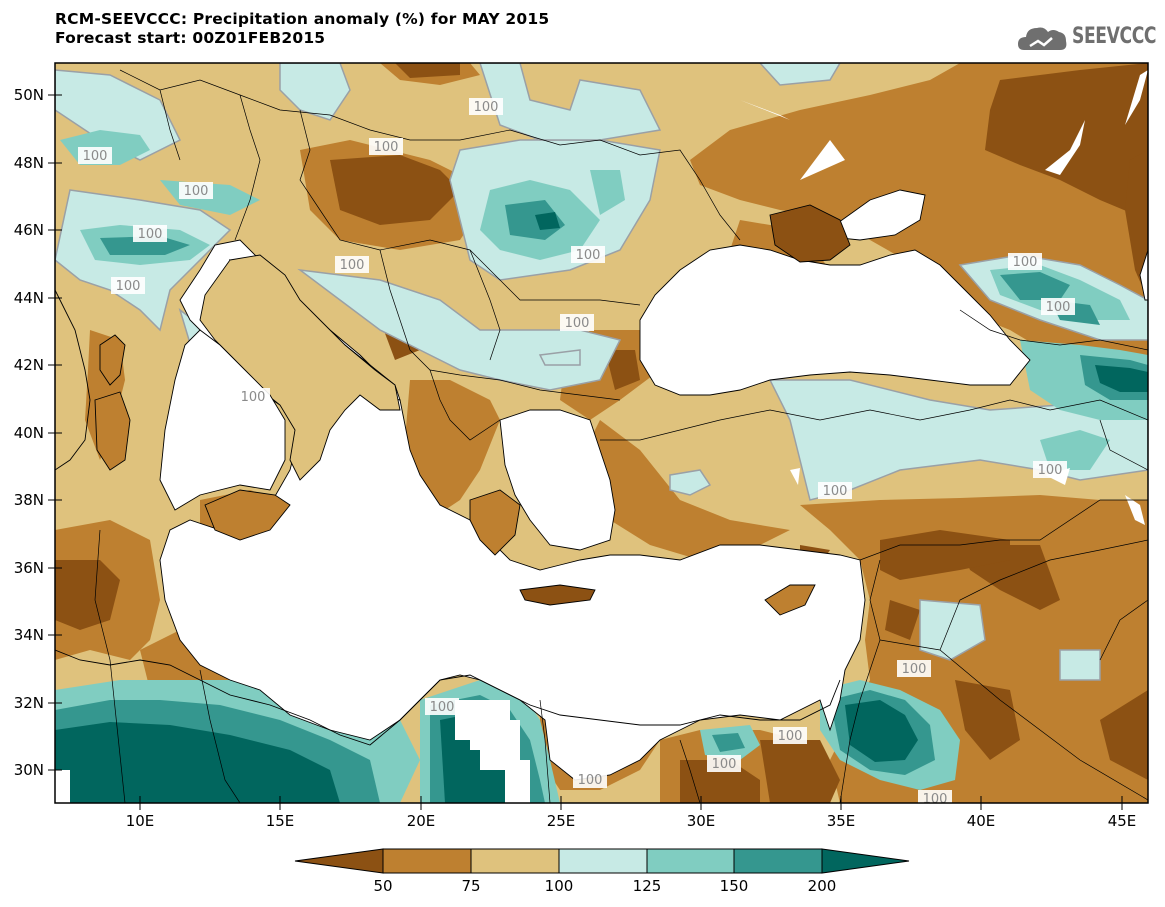 The width and height of the screenshot is (1165, 907). I want to click on lon-label: 45E, so click(1122, 821).